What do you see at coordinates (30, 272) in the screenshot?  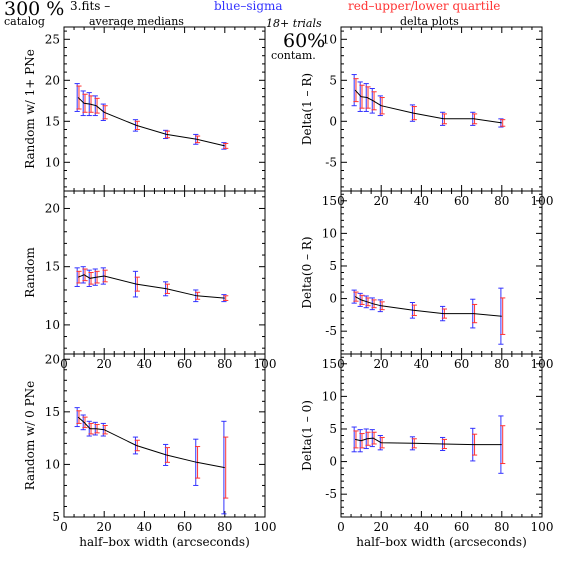 I see `y-axis-label: Random` at bounding box center [30, 272].